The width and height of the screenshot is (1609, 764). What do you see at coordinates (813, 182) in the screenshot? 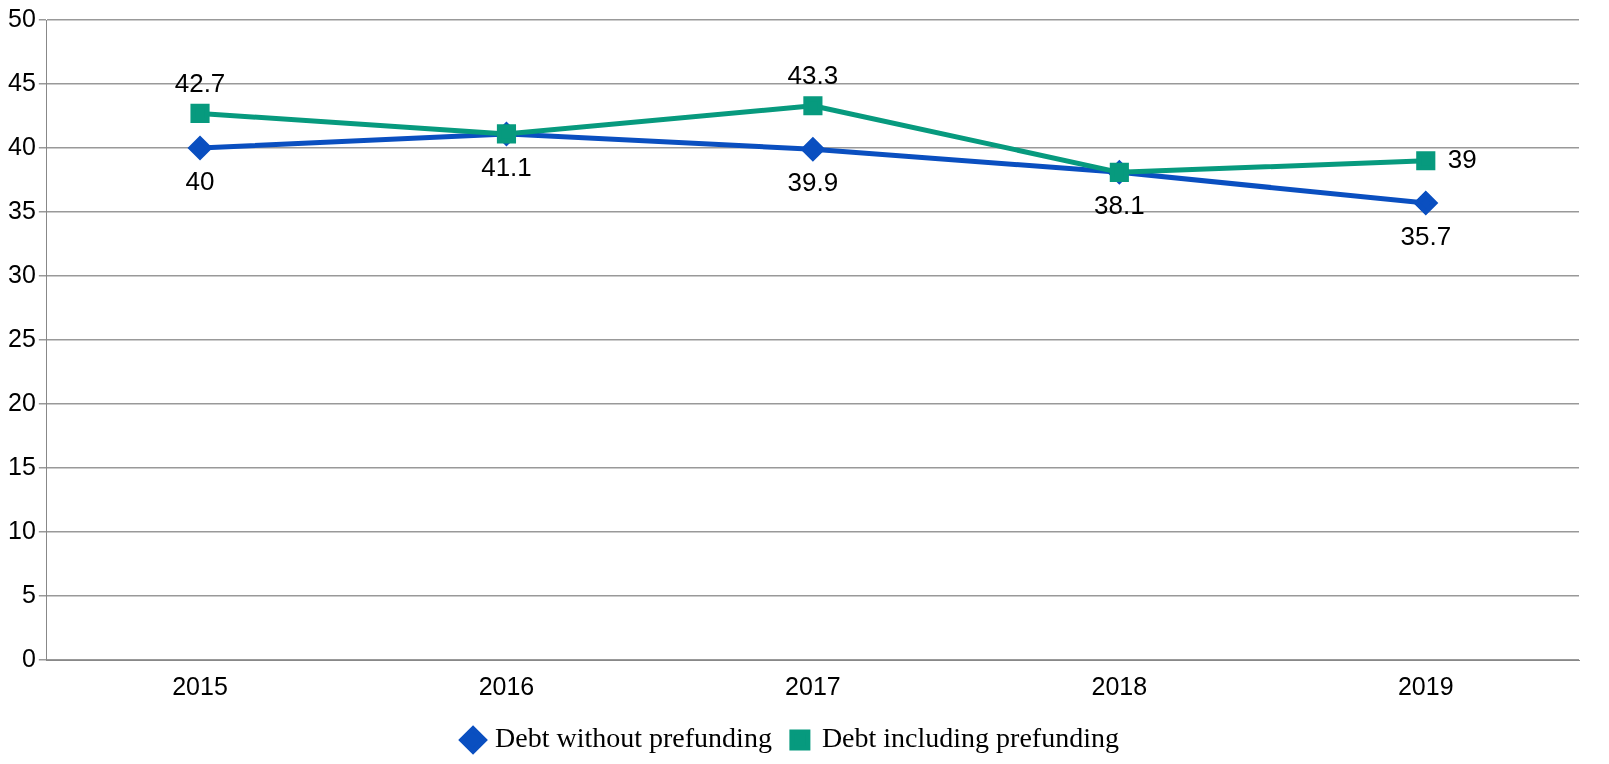
I see `data-label: 39.9` at bounding box center [813, 182].